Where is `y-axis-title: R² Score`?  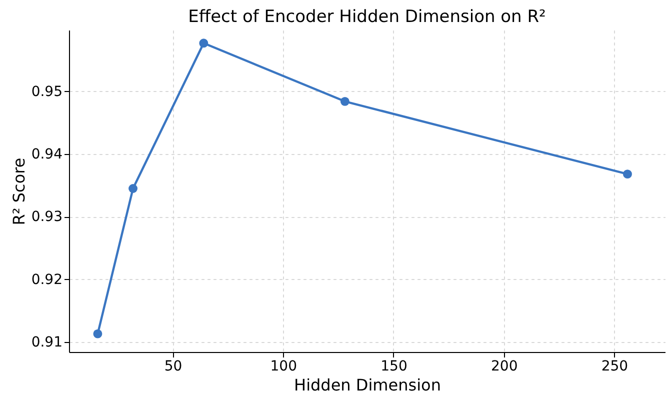
y-axis-title: R² Score is located at coordinates (18, 192).